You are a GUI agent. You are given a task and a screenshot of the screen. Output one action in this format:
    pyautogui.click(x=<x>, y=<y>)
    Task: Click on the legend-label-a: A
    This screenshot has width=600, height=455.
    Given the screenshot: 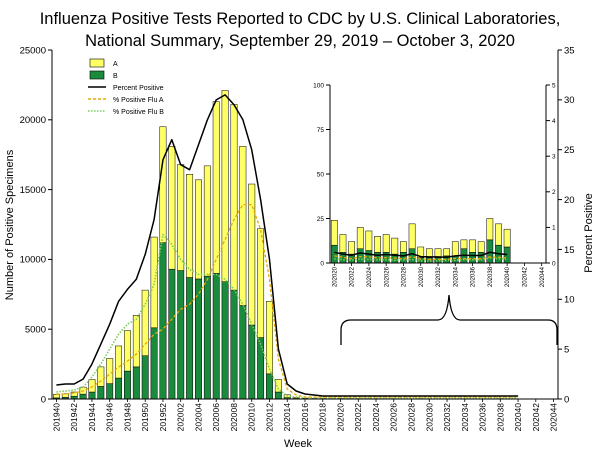 What is the action you would take?
    pyautogui.click(x=115, y=64)
    